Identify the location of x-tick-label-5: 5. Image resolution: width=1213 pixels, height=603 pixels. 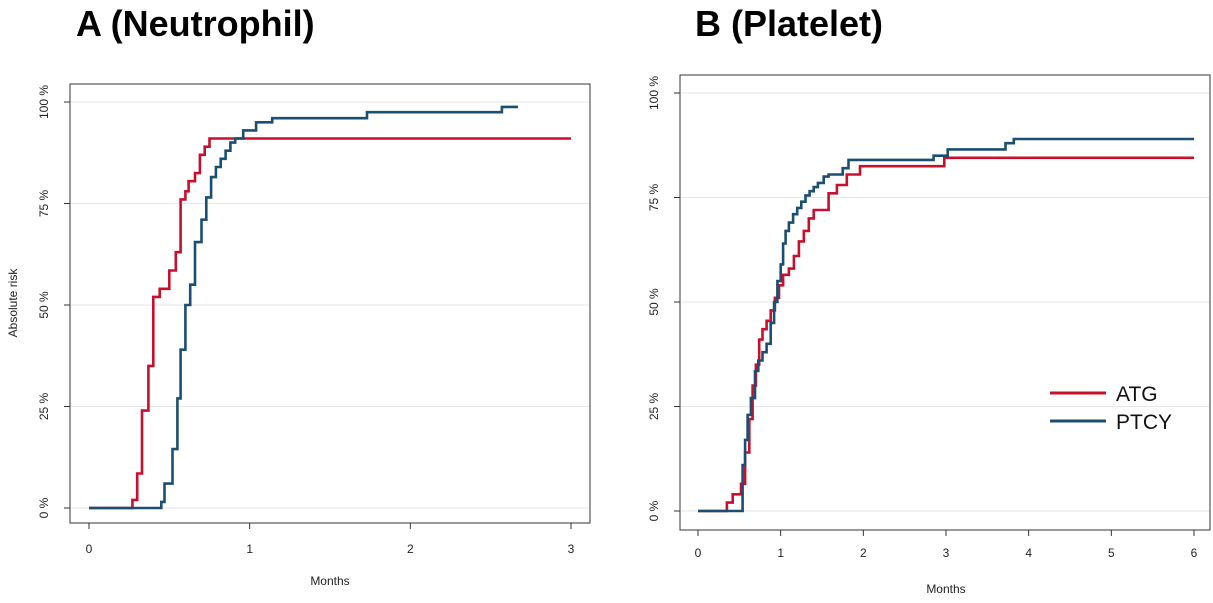
(1111, 553).